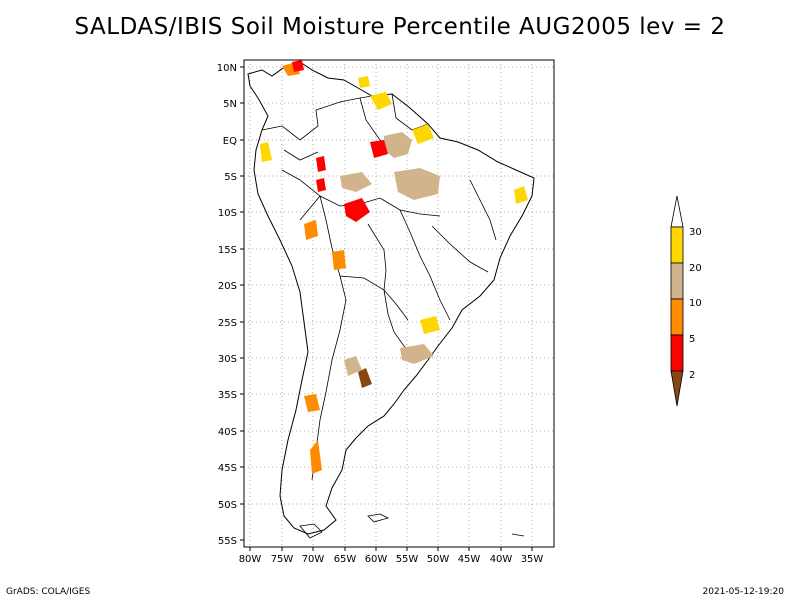  Describe the element at coordinates (743, 592) in the screenshot. I see `footer-timestamp: 2021-05-12-19:20` at that location.